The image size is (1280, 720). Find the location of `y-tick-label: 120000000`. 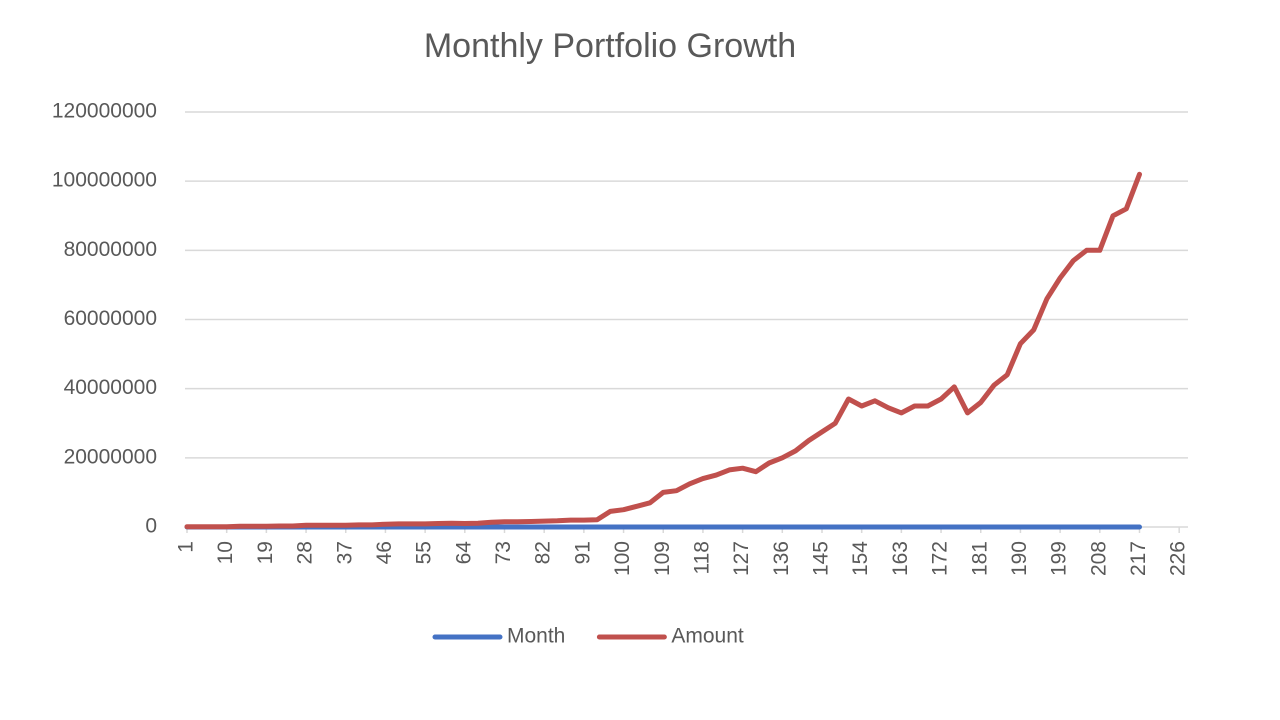

y-tick-label: 120000000 is located at coordinates (104, 111).